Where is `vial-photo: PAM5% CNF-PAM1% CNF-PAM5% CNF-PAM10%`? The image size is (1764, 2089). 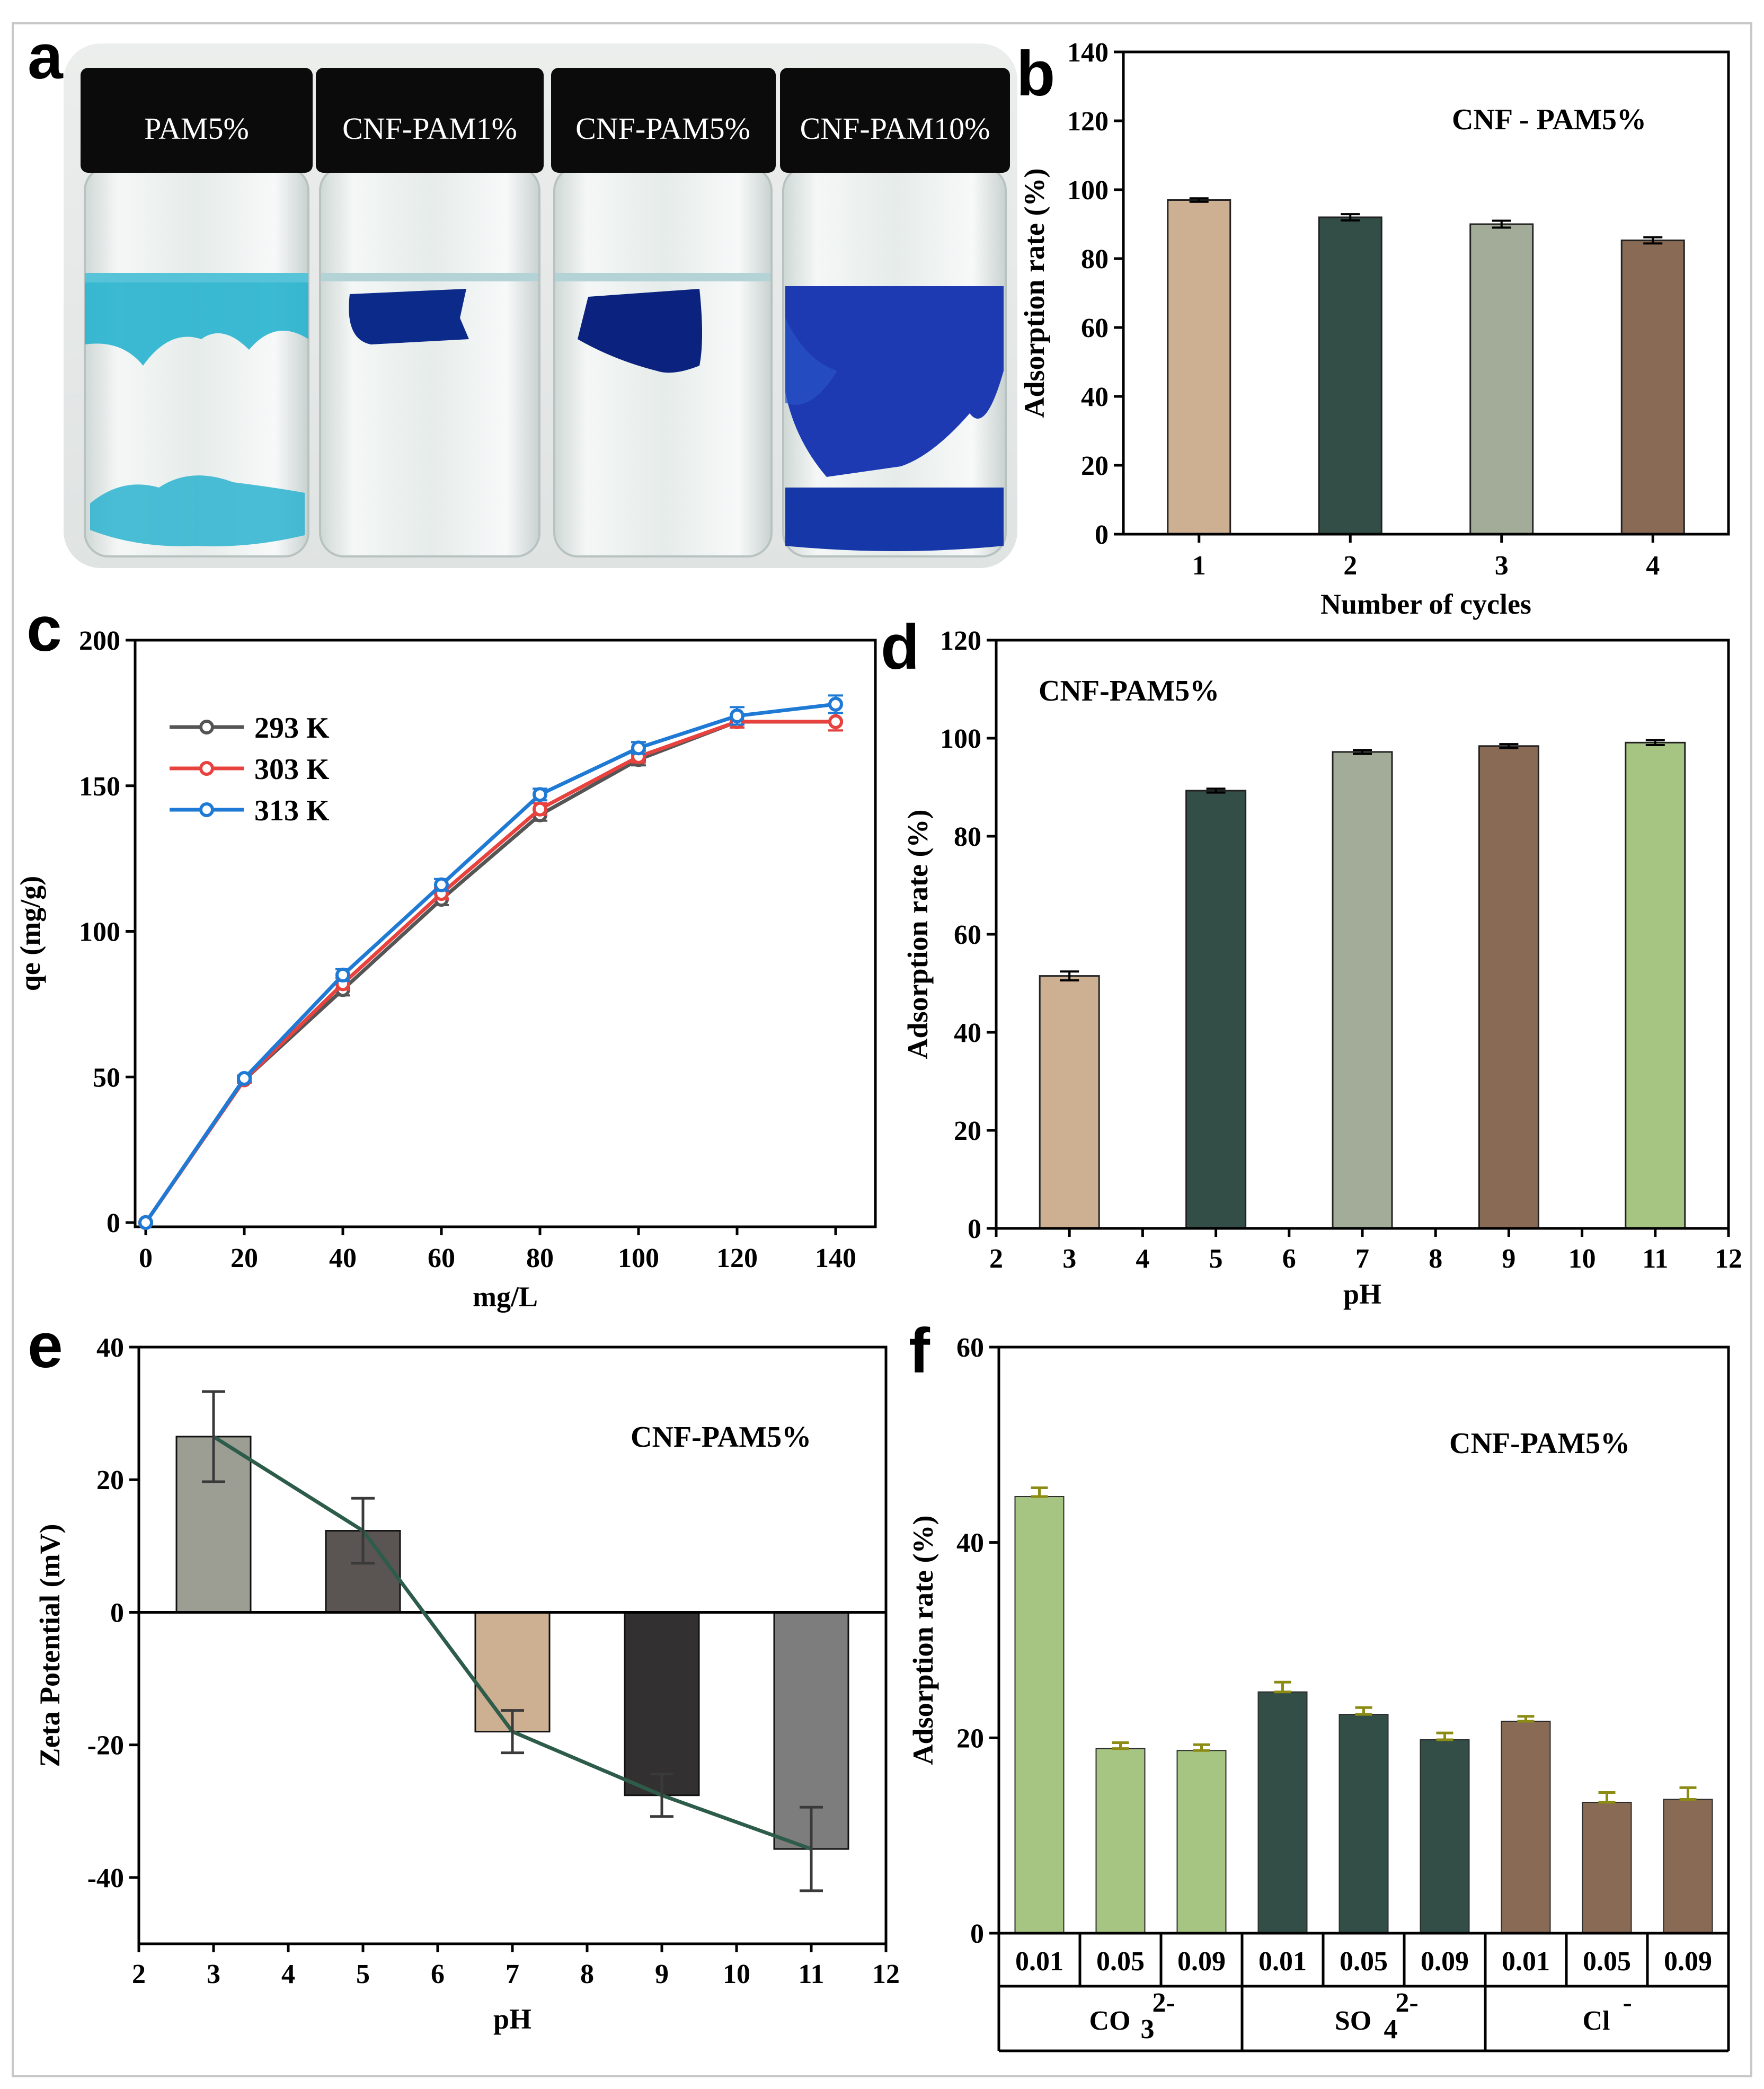
vial-photo: PAM5% CNF-PAM1% CNF-PAM5% CNF-PAM10% is located at coordinates (540, 305).